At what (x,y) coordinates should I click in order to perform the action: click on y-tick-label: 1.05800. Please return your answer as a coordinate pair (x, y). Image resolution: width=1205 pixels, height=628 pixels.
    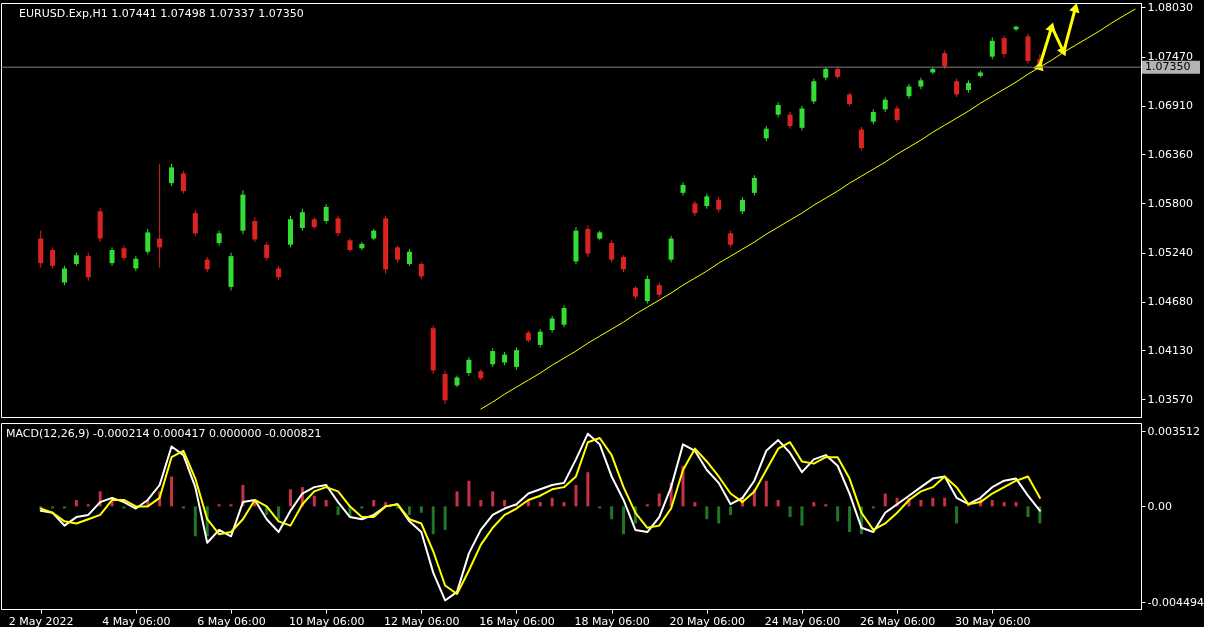
    Looking at the image, I should click on (1170, 203).